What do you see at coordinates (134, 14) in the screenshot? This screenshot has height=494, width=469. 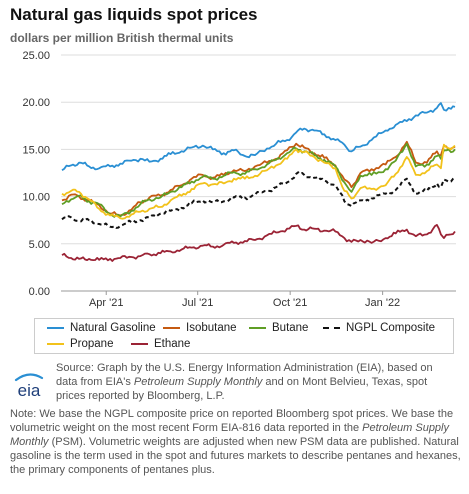 I see `chart-title: Natural gas liquids spot prices` at bounding box center [134, 14].